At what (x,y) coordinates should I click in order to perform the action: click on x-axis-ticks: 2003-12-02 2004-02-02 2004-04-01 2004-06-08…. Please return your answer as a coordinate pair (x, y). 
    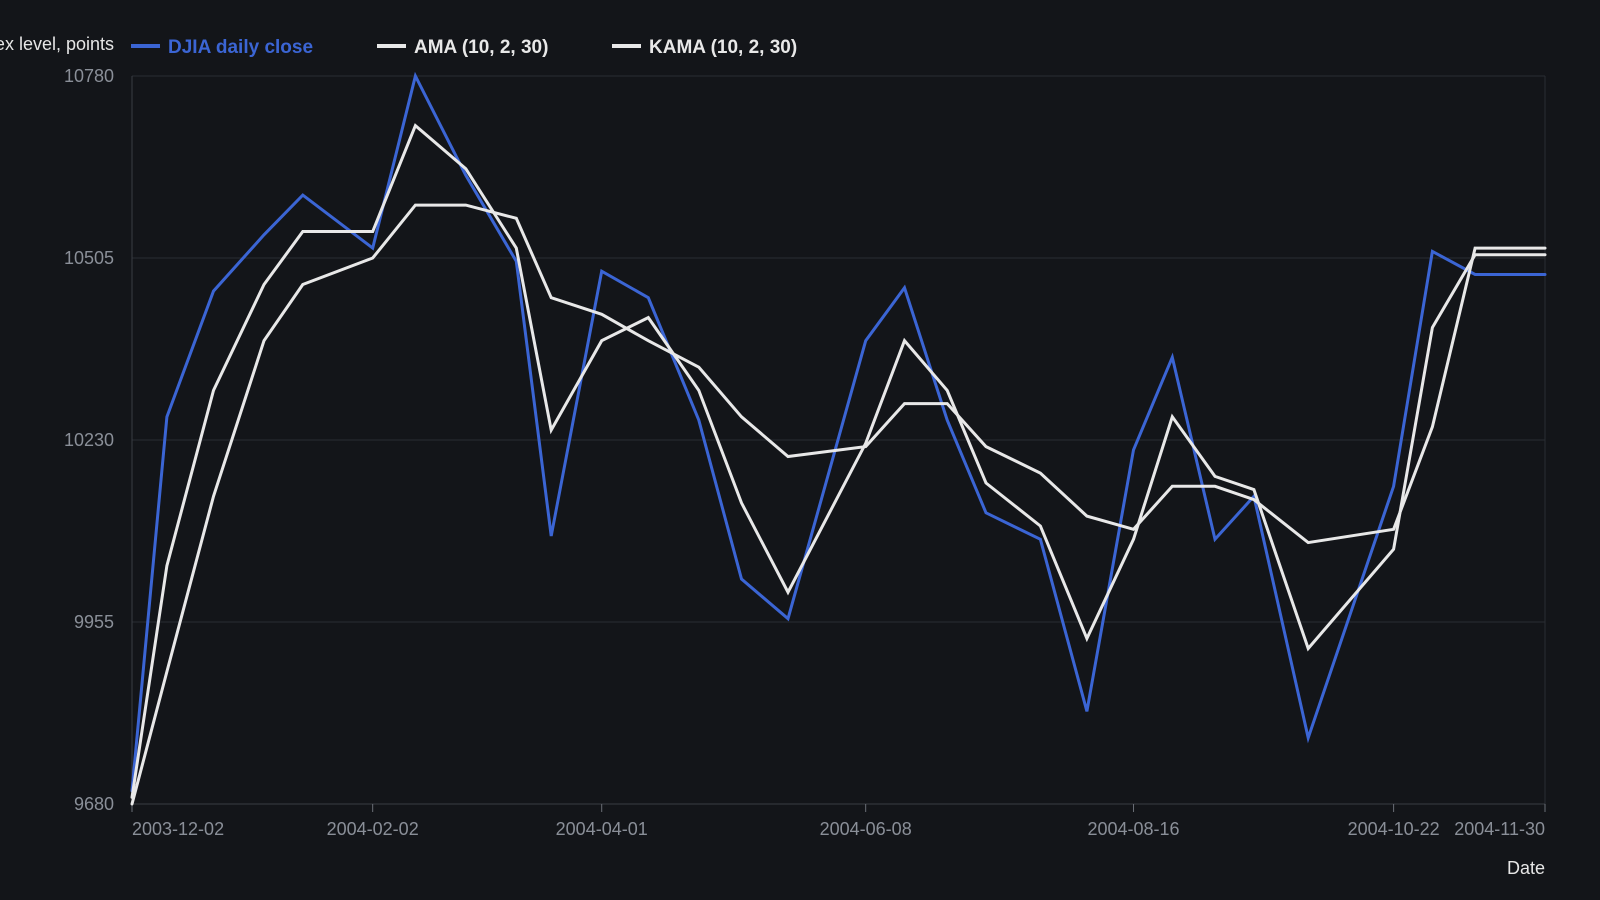
    Looking at the image, I should click on (838, 821).